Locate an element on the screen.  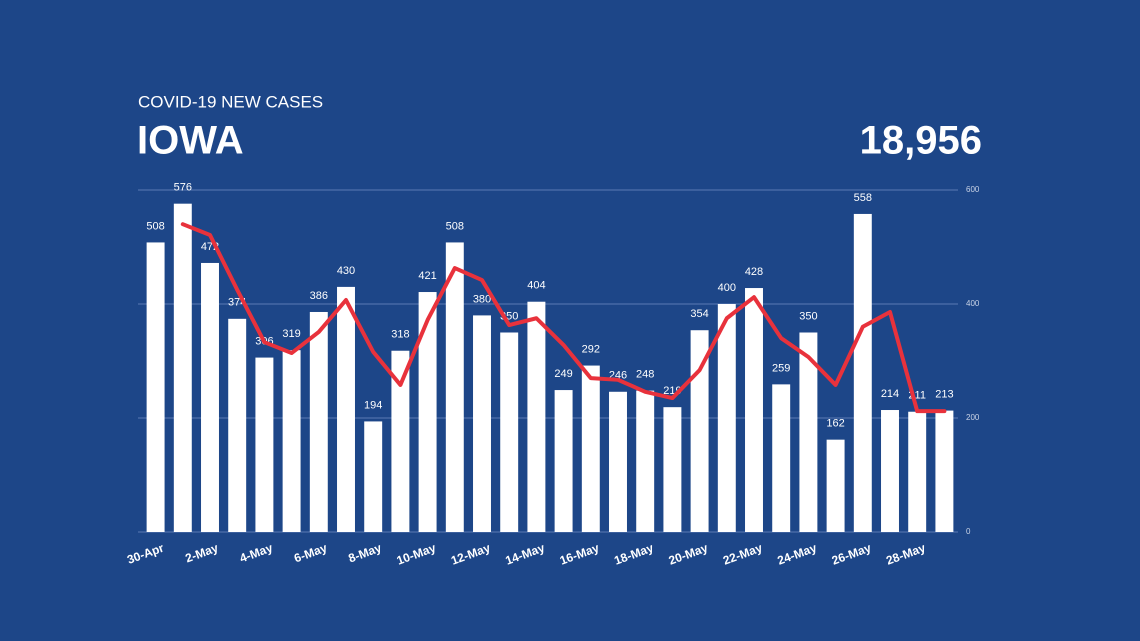
total-cases: 18,956 is located at coordinates (921, 141).